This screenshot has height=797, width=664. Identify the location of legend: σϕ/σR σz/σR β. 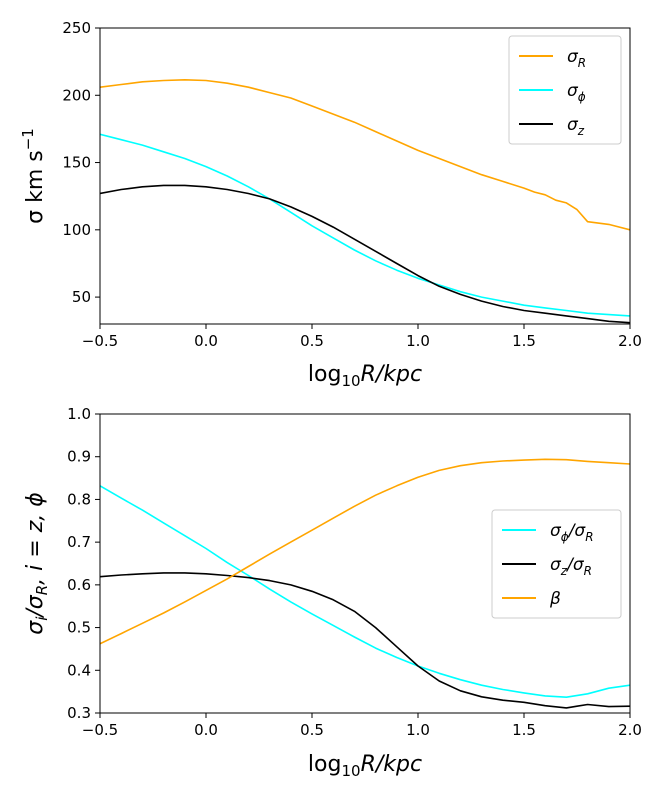
(556, 564).